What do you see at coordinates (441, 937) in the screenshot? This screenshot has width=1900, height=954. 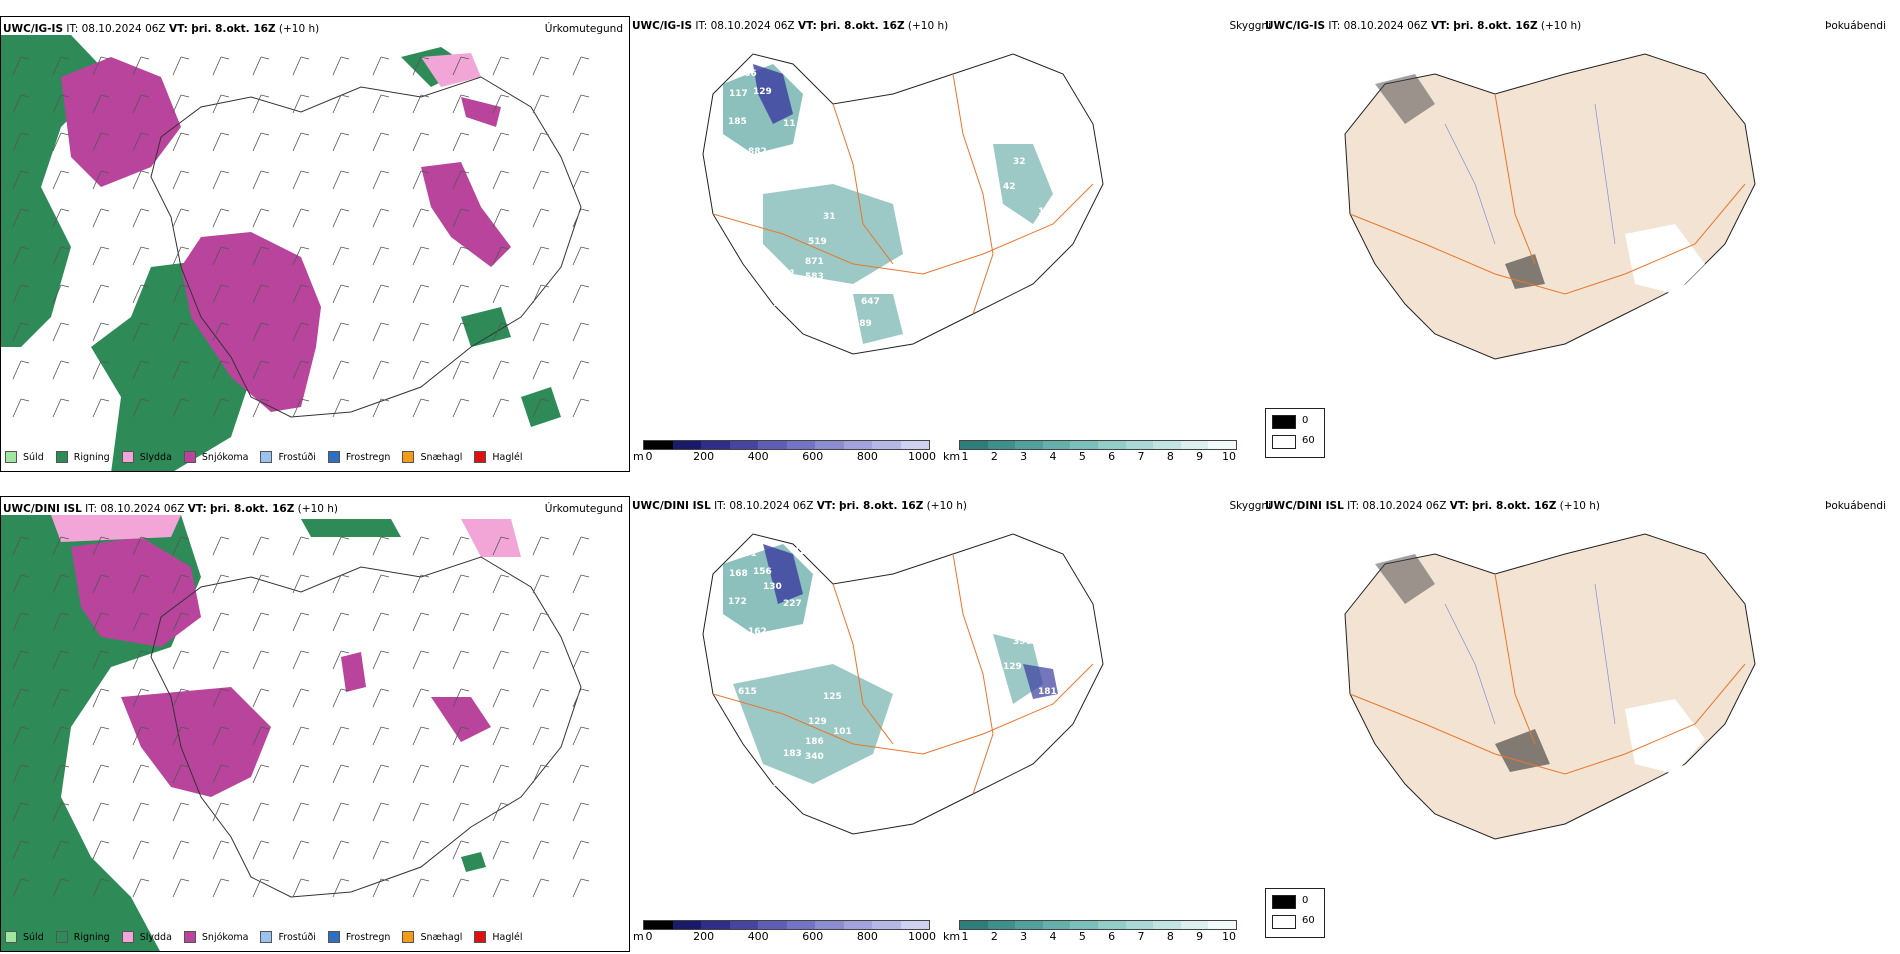 I see `legend-label: Snæhagl` at bounding box center [441, 937].